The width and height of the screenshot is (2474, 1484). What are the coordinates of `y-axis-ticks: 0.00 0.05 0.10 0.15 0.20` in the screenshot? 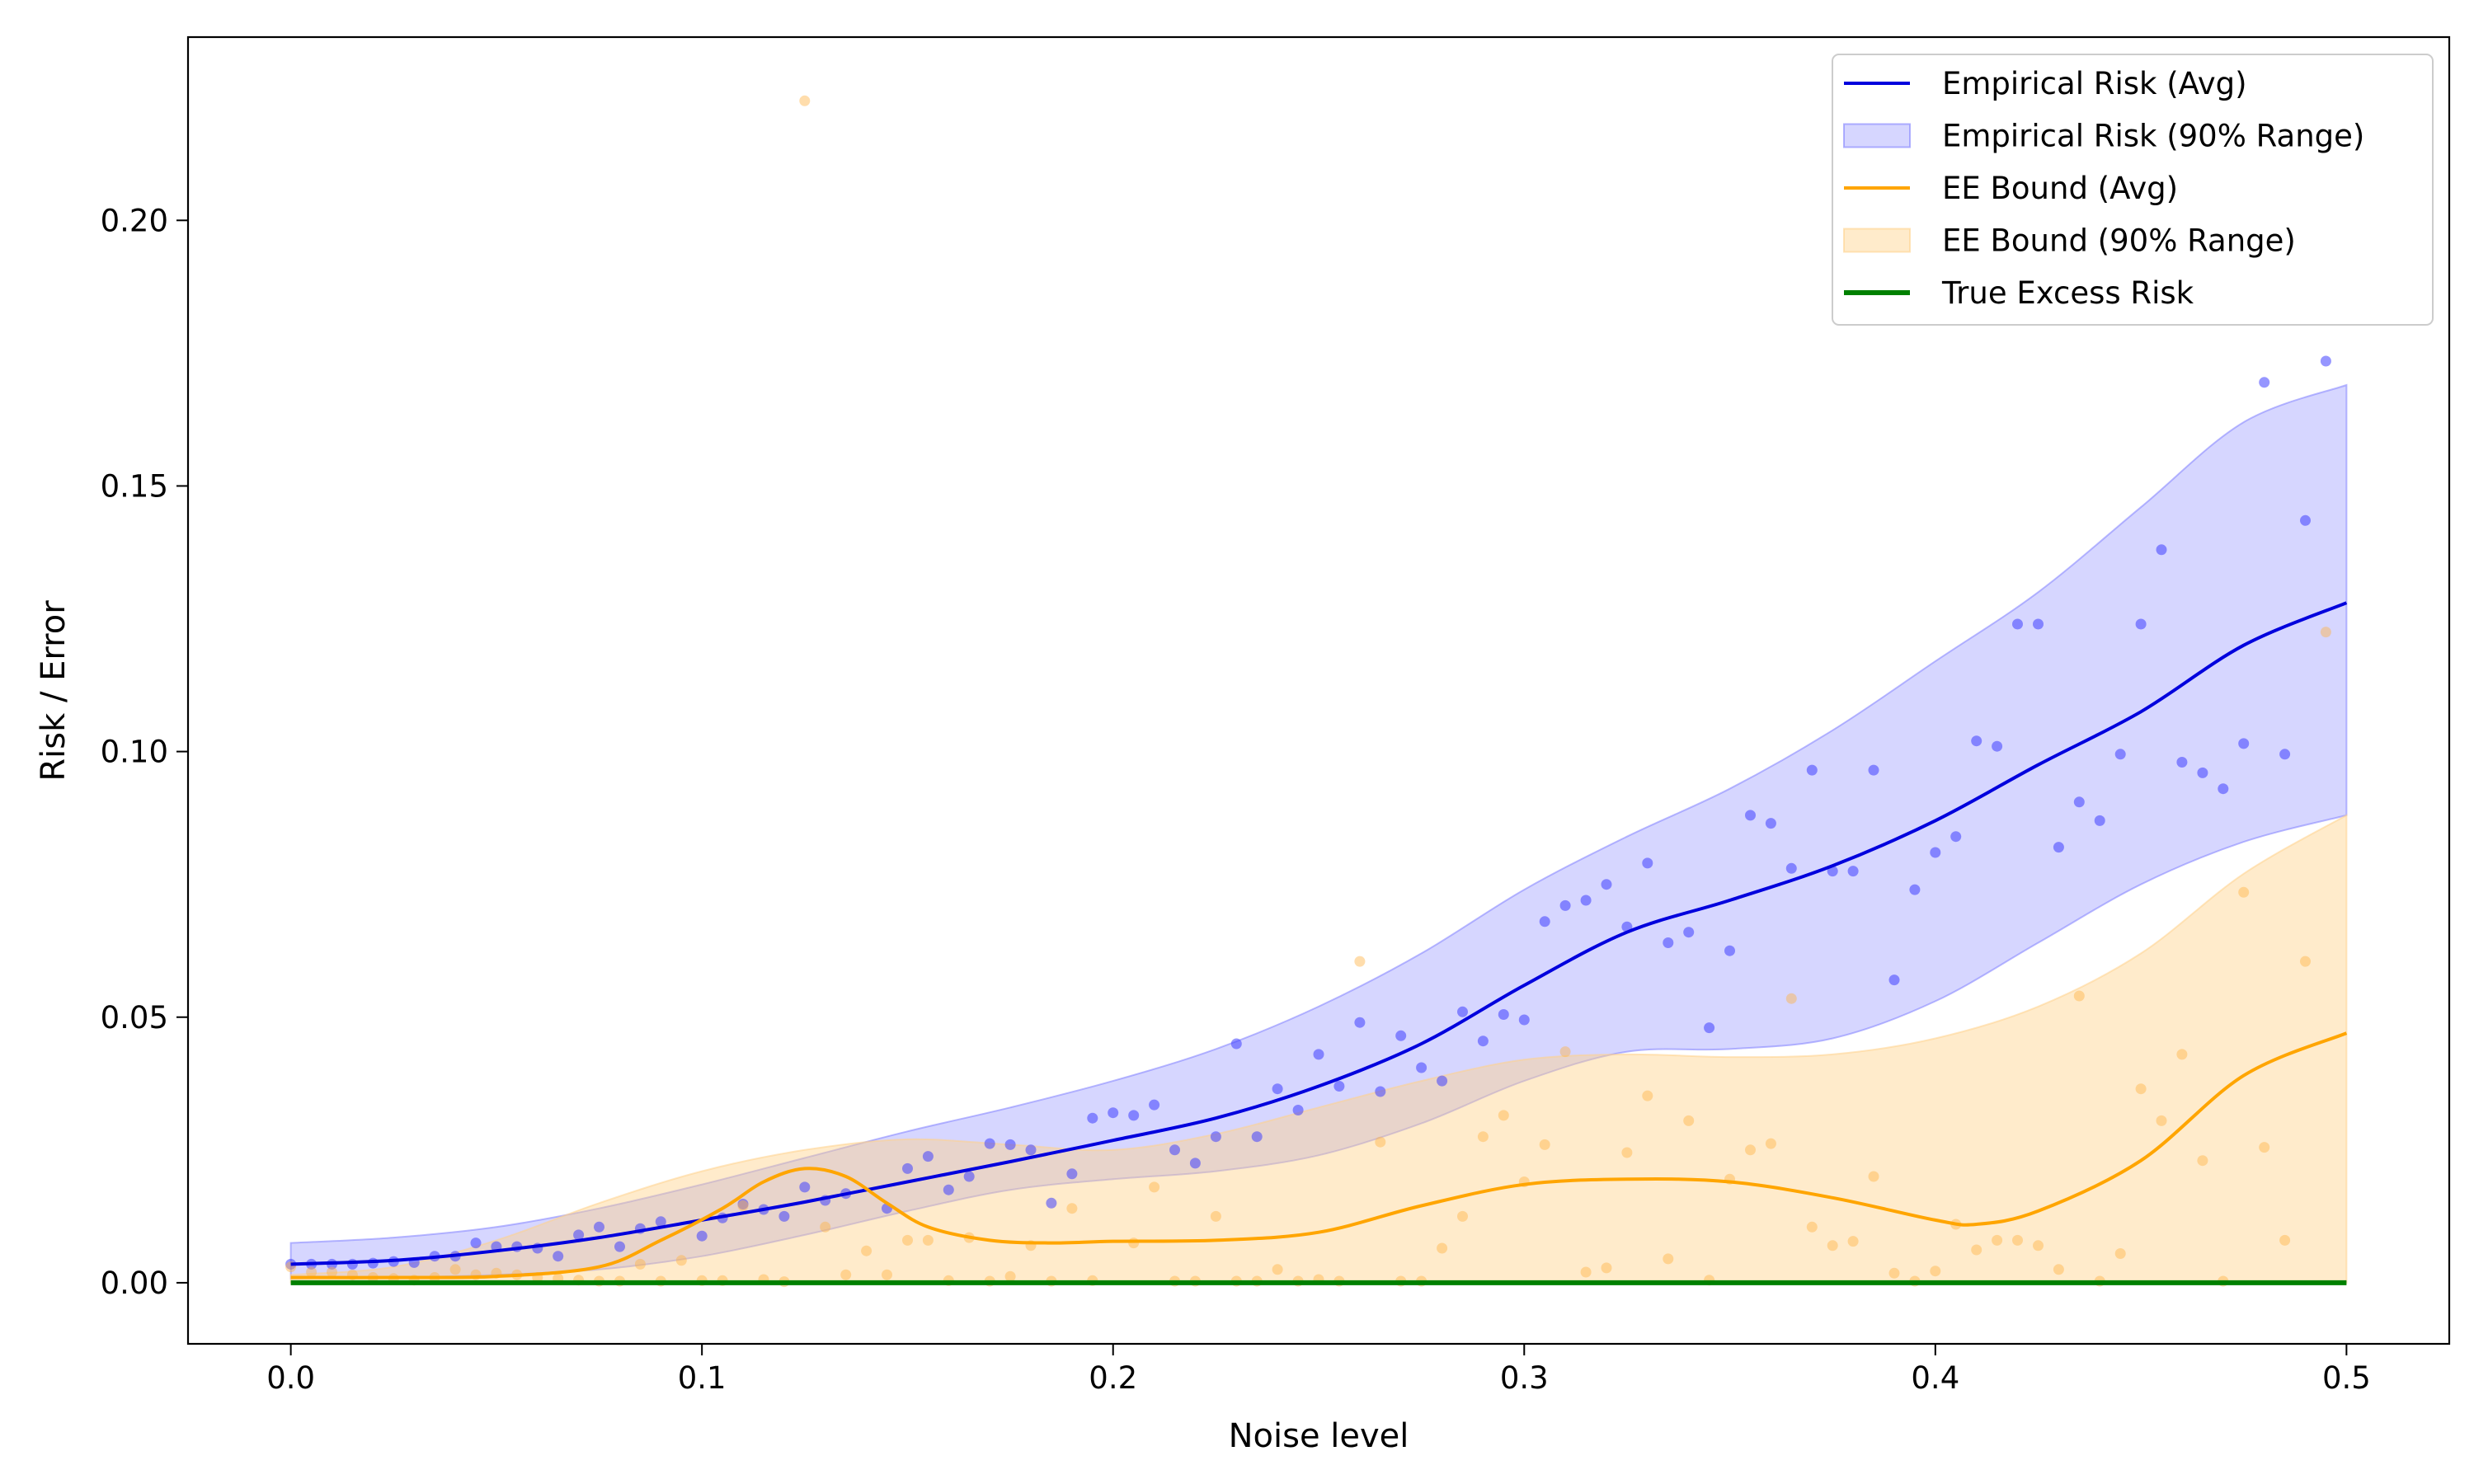 It's located at (144, 752).